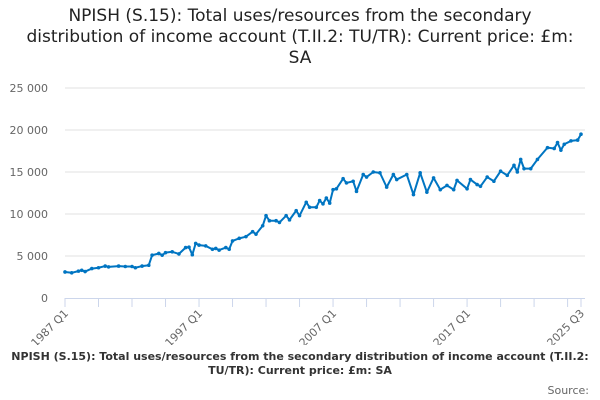 This screenshot has width=600, height=400. I want to click on y-tick-label: 5 000, so click(33, 256).